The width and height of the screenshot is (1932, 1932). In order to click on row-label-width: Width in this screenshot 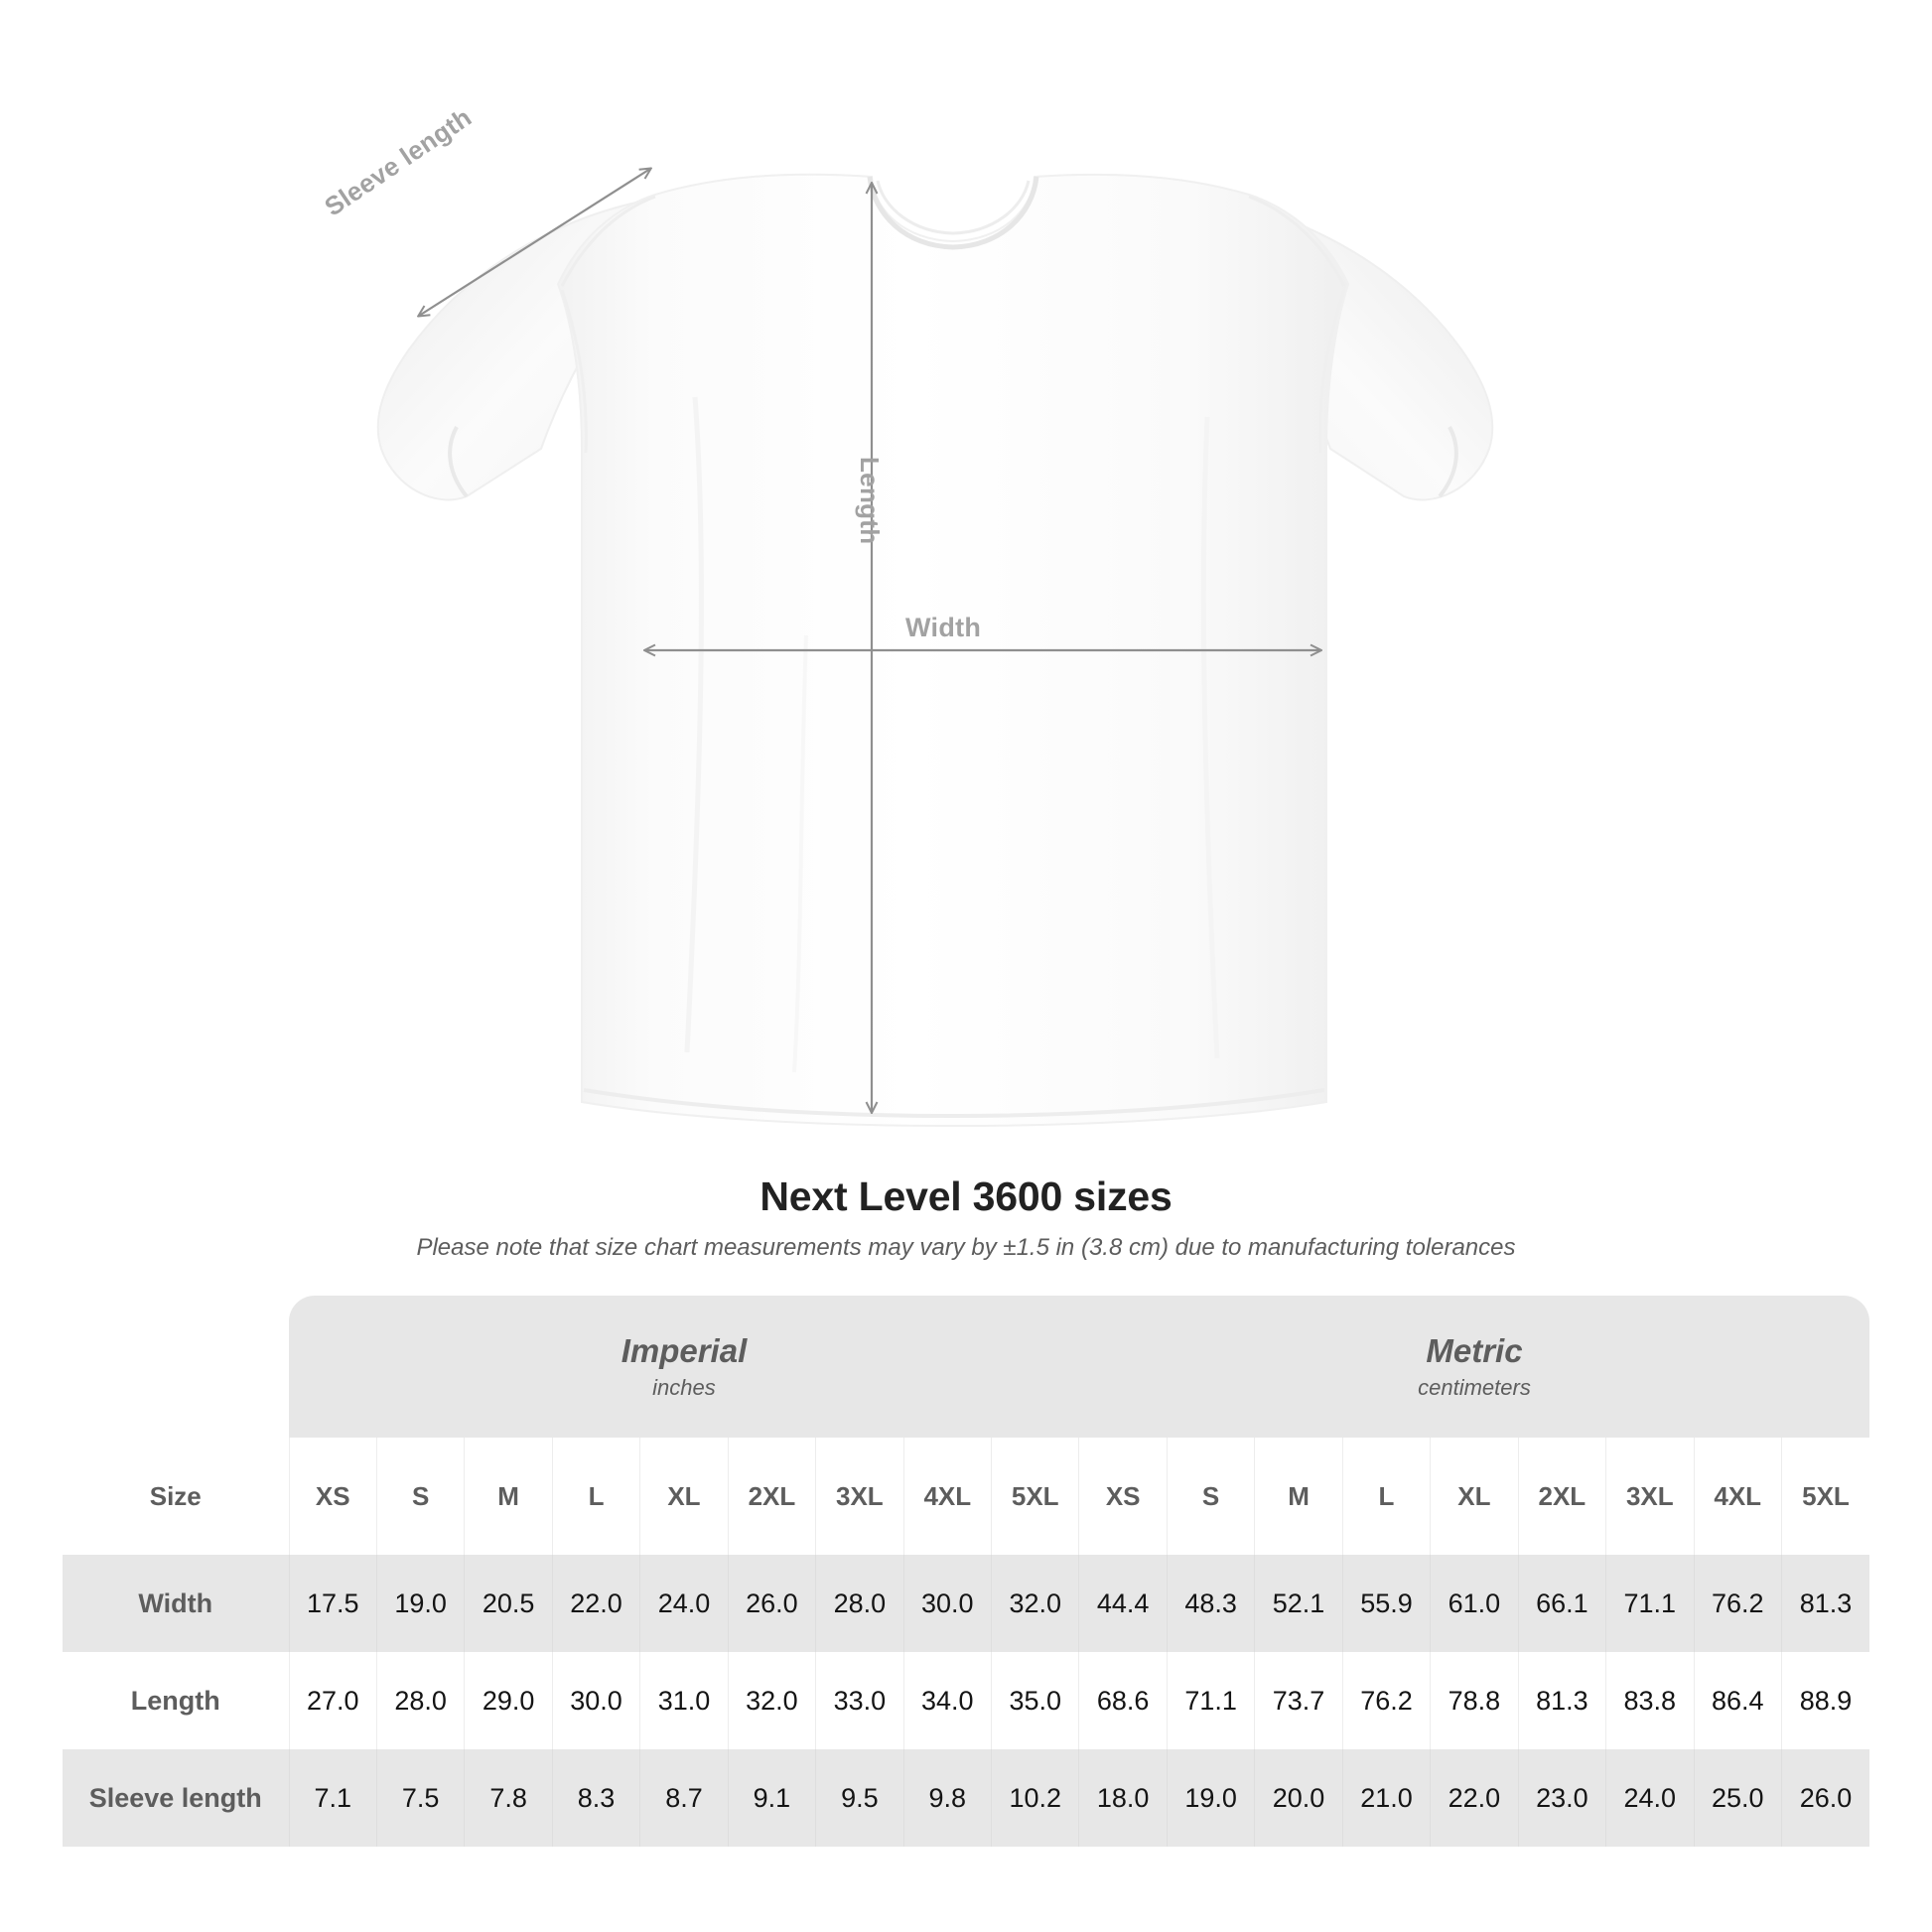, I will do `click(176, 1603)`.